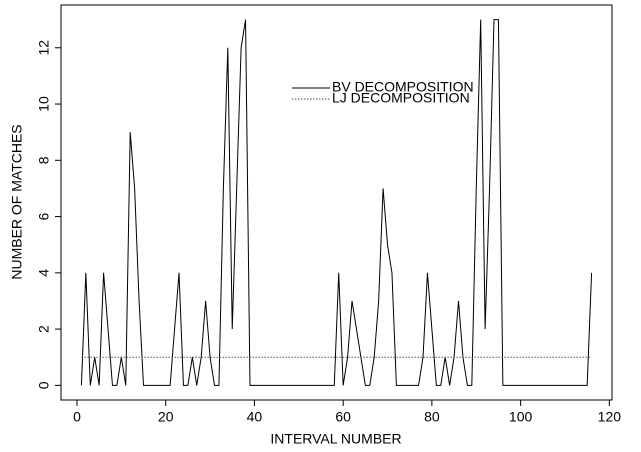  What do you see at coordinates (610, 417) in the screenshot?
I see `x-tick-label: 120` at bounding box center [610, 417].